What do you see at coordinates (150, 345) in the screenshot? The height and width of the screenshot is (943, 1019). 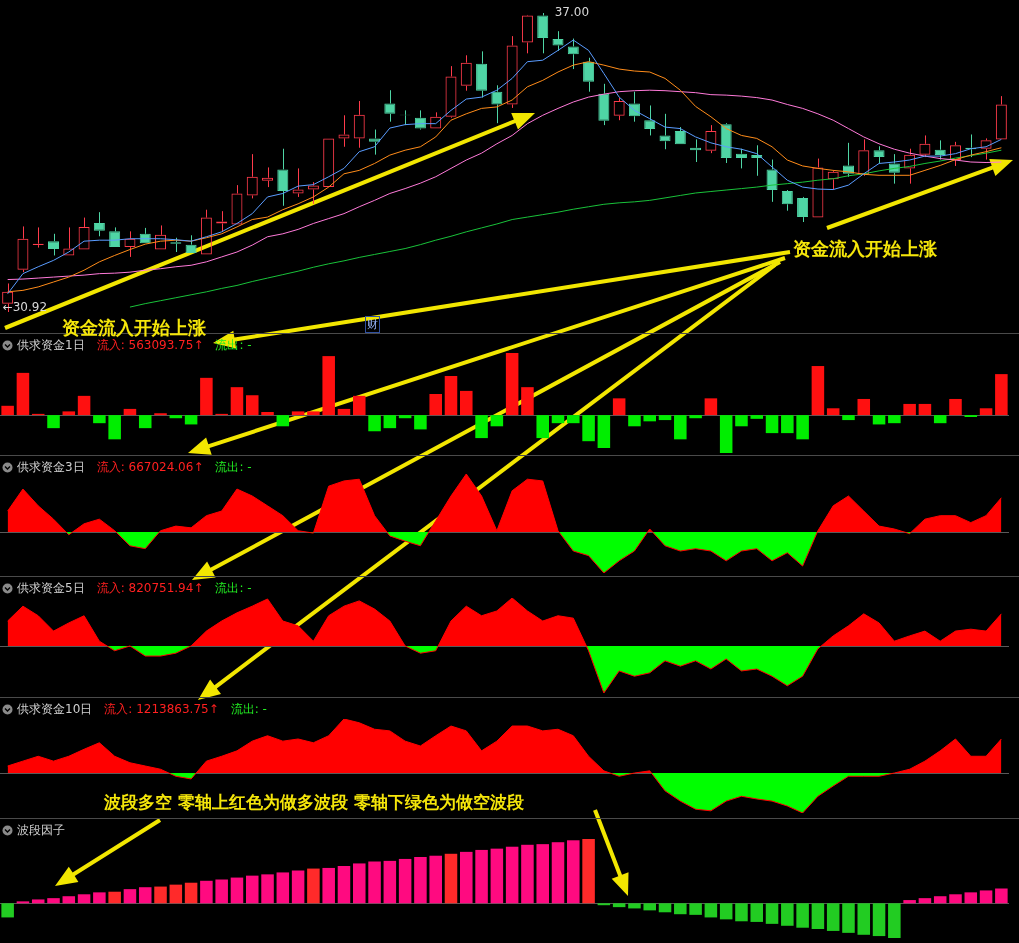 I see `text: 流入: 563093.75↑` at bounding box center [150, 345].